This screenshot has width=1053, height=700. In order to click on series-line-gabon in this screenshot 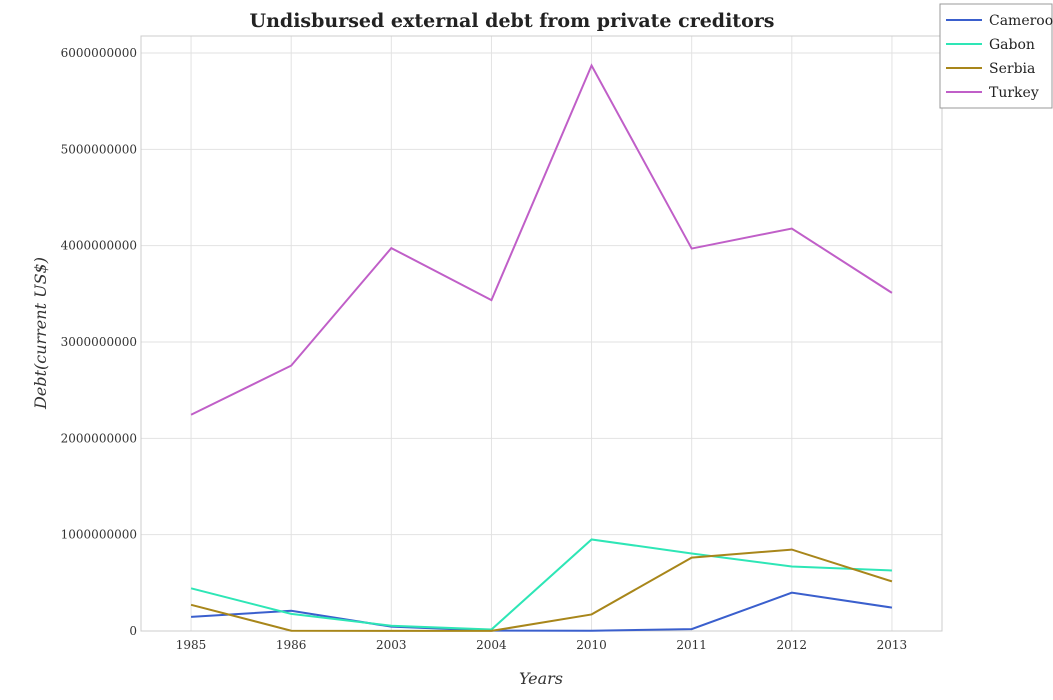, I will do `click(541, 584)`.